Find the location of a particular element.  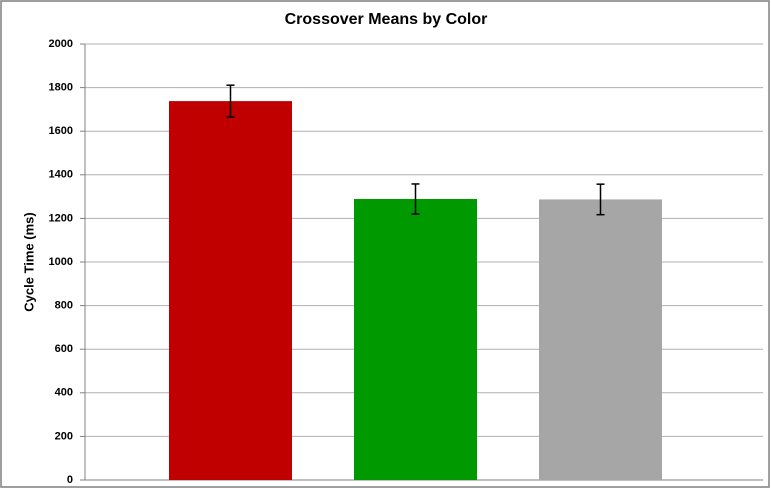

y-tick-label: 400 is located at coordinates (64, 393).